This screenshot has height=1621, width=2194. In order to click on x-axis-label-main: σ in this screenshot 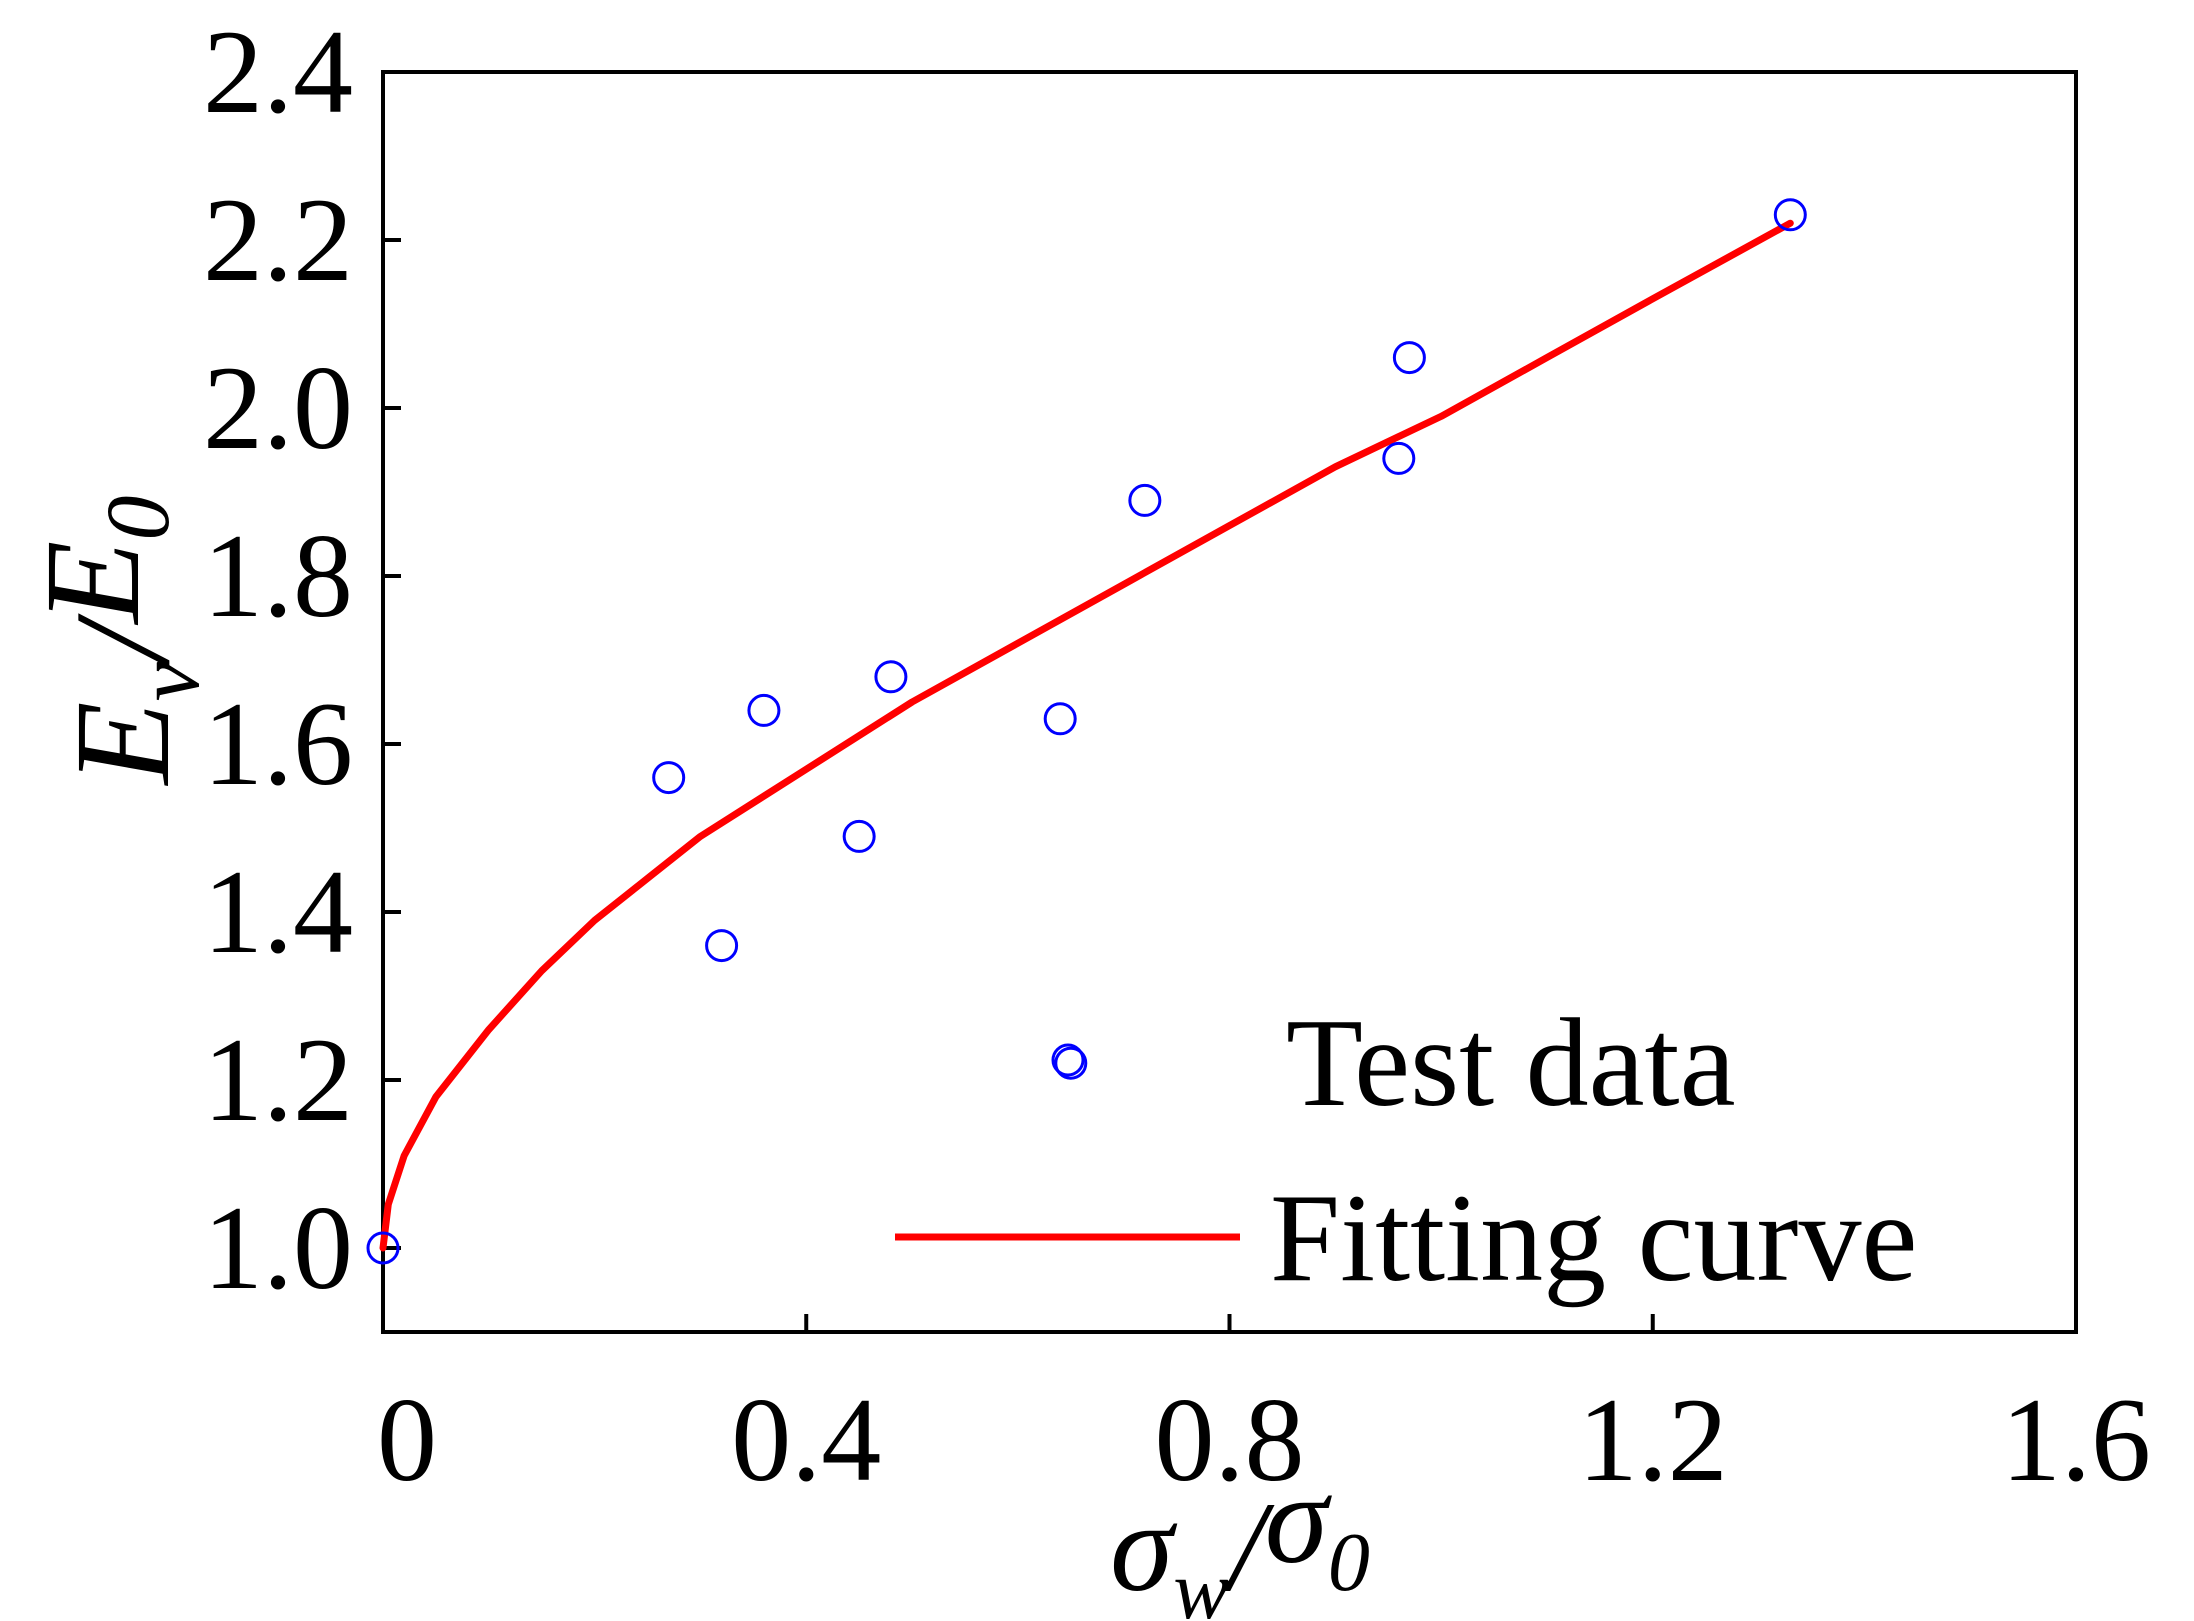, I will do `click(1144, 1547)`.